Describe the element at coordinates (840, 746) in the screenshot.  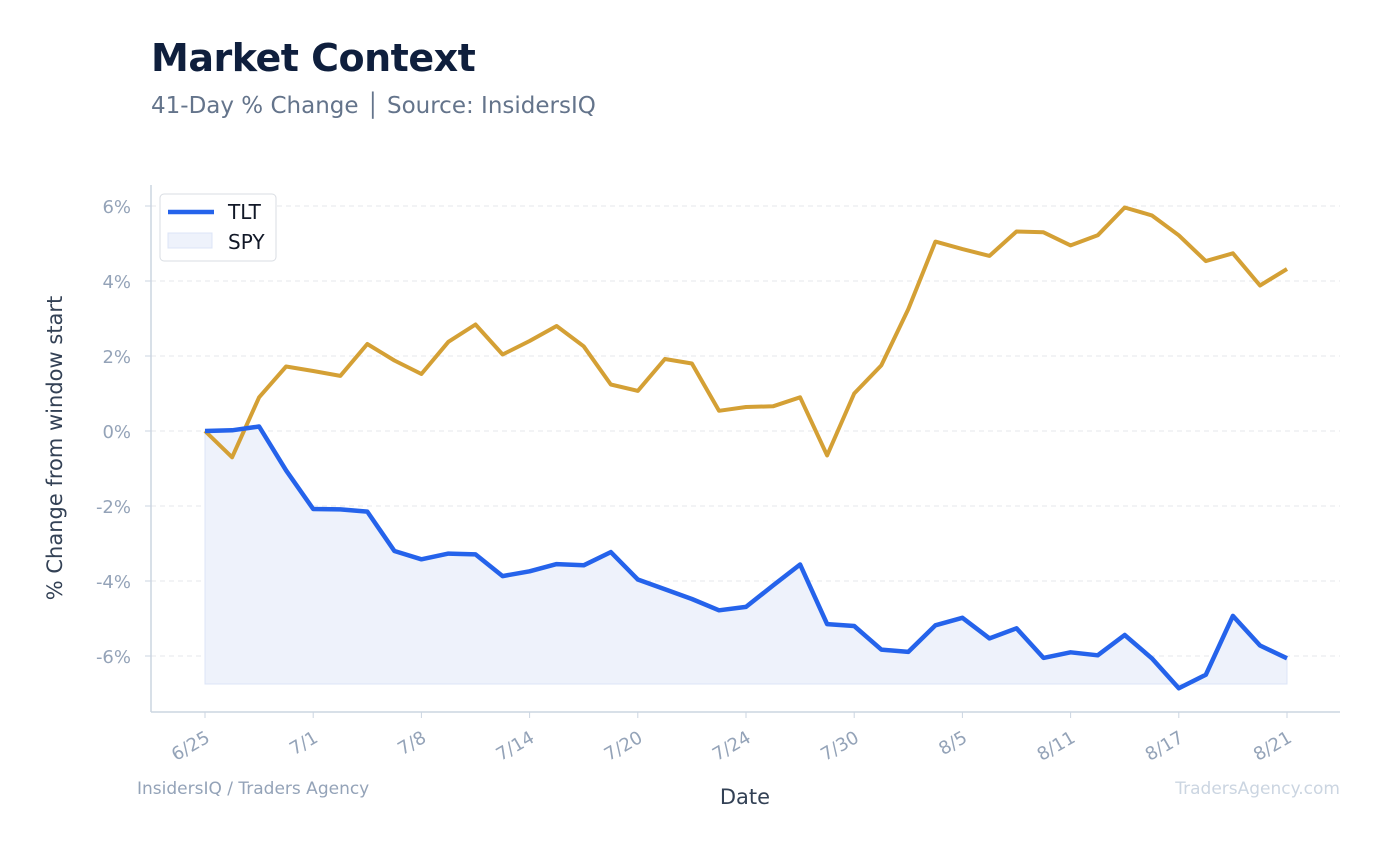
I see `x-tick-label: 7/30` at that location.